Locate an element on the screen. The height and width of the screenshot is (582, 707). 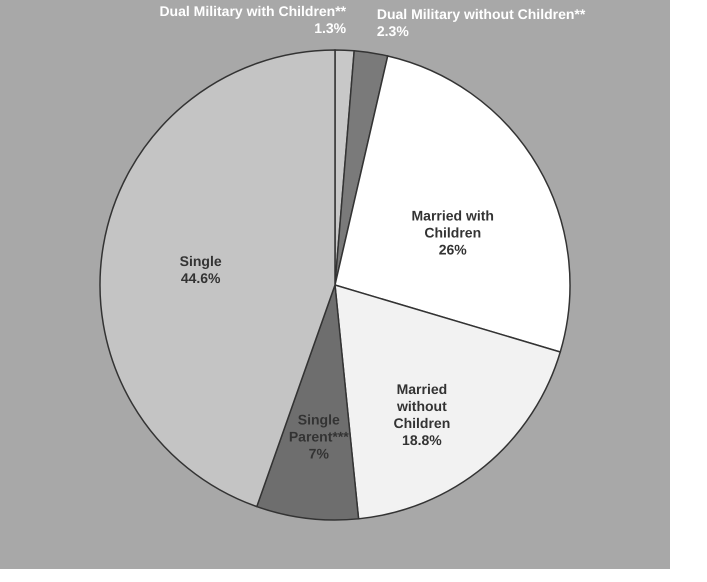
slice-label: Dual Military without Children** is located at coordinates (481, 14).